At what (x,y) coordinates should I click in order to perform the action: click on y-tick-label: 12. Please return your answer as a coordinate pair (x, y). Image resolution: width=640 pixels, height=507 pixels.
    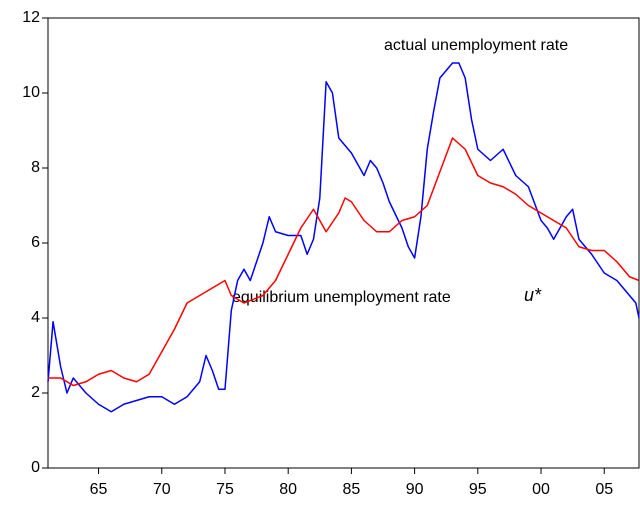
    Looking at the image, I should click on (31, 17).